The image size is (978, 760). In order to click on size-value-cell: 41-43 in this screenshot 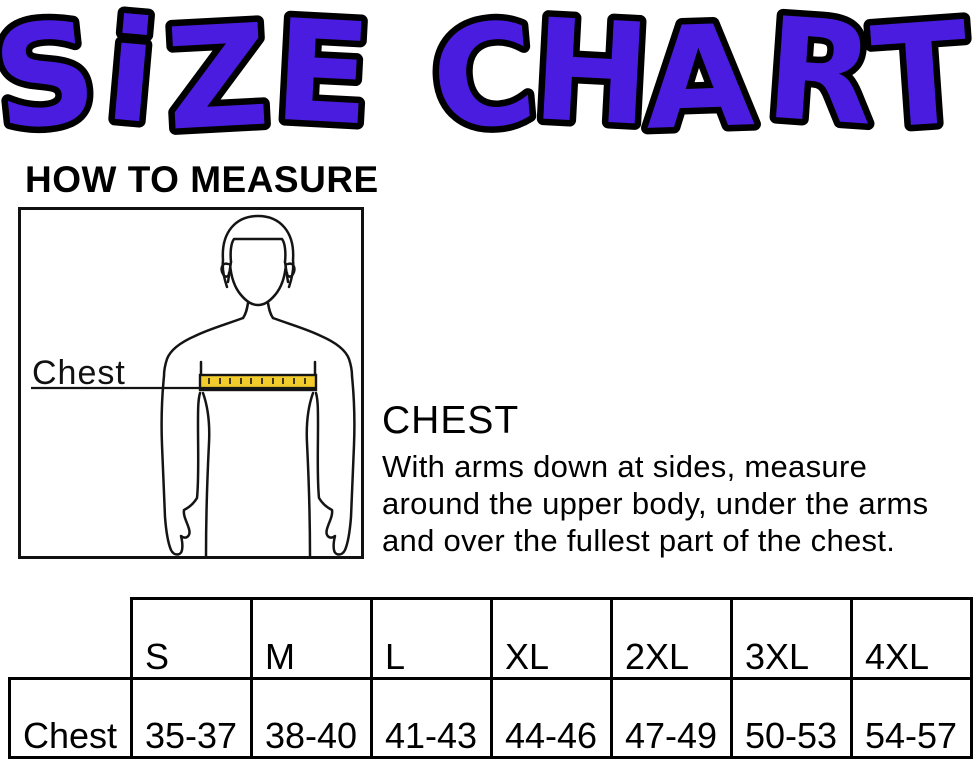, I will do `click(431, 718)`.